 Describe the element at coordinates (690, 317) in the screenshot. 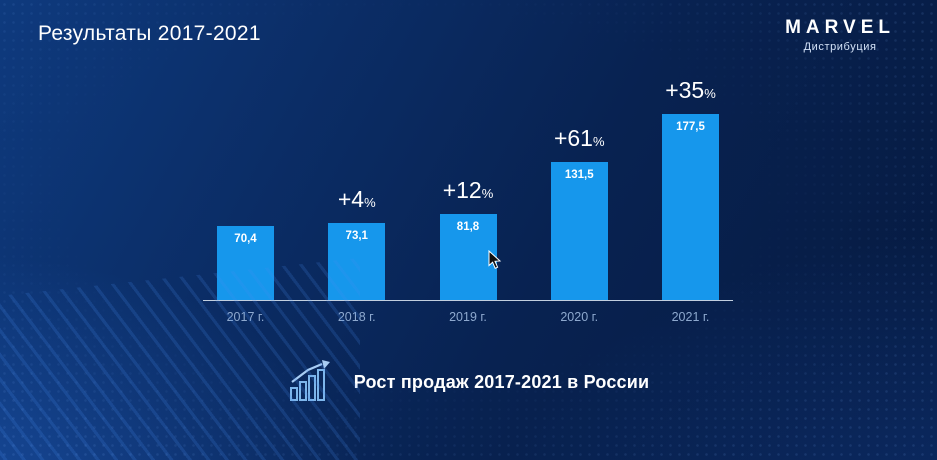

I see `x-axis-label: 2021 г.` at that location.